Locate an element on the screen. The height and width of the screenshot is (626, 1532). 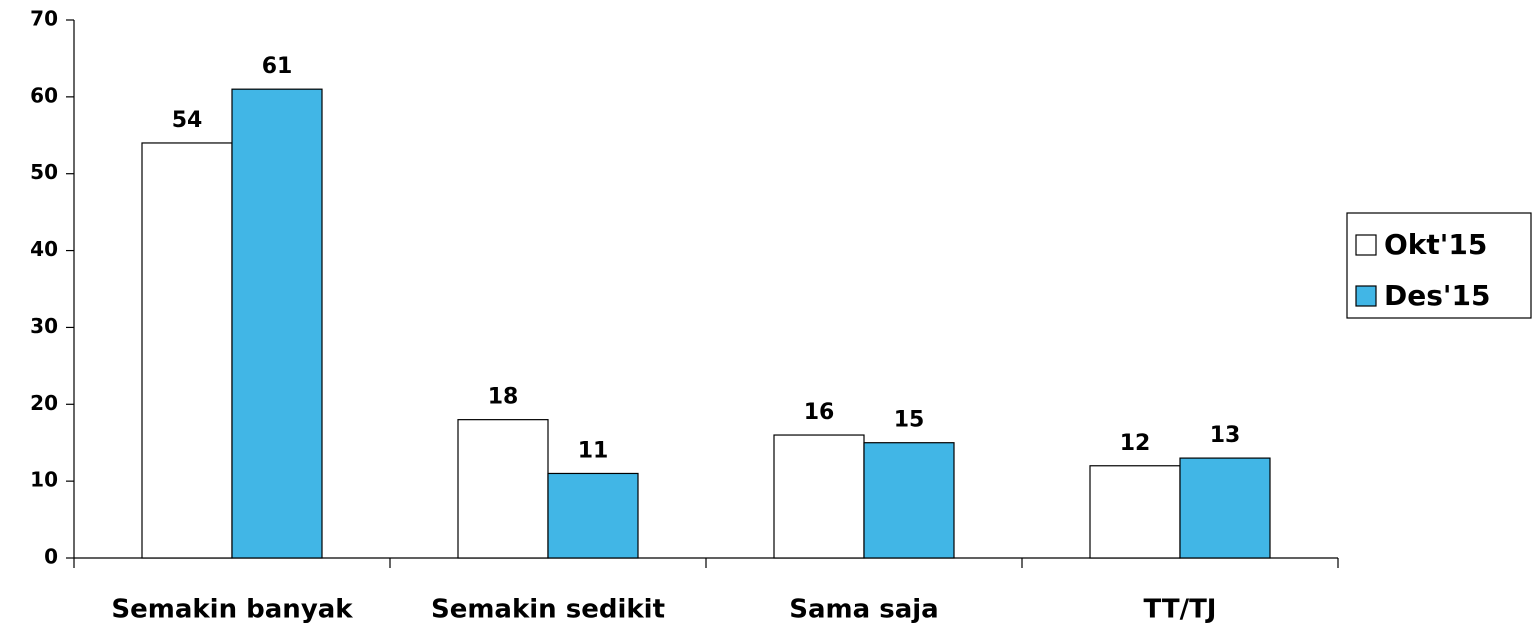
data-label: 15 is located at coordinates (909, 420).